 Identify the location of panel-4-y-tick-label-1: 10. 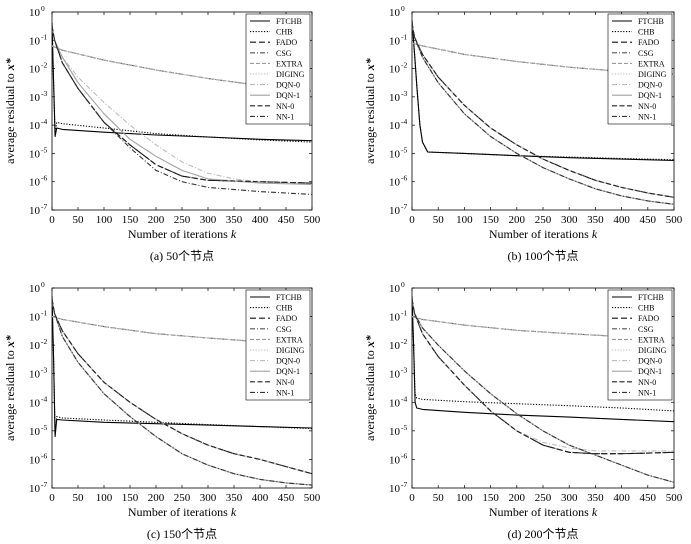
(395, 460).